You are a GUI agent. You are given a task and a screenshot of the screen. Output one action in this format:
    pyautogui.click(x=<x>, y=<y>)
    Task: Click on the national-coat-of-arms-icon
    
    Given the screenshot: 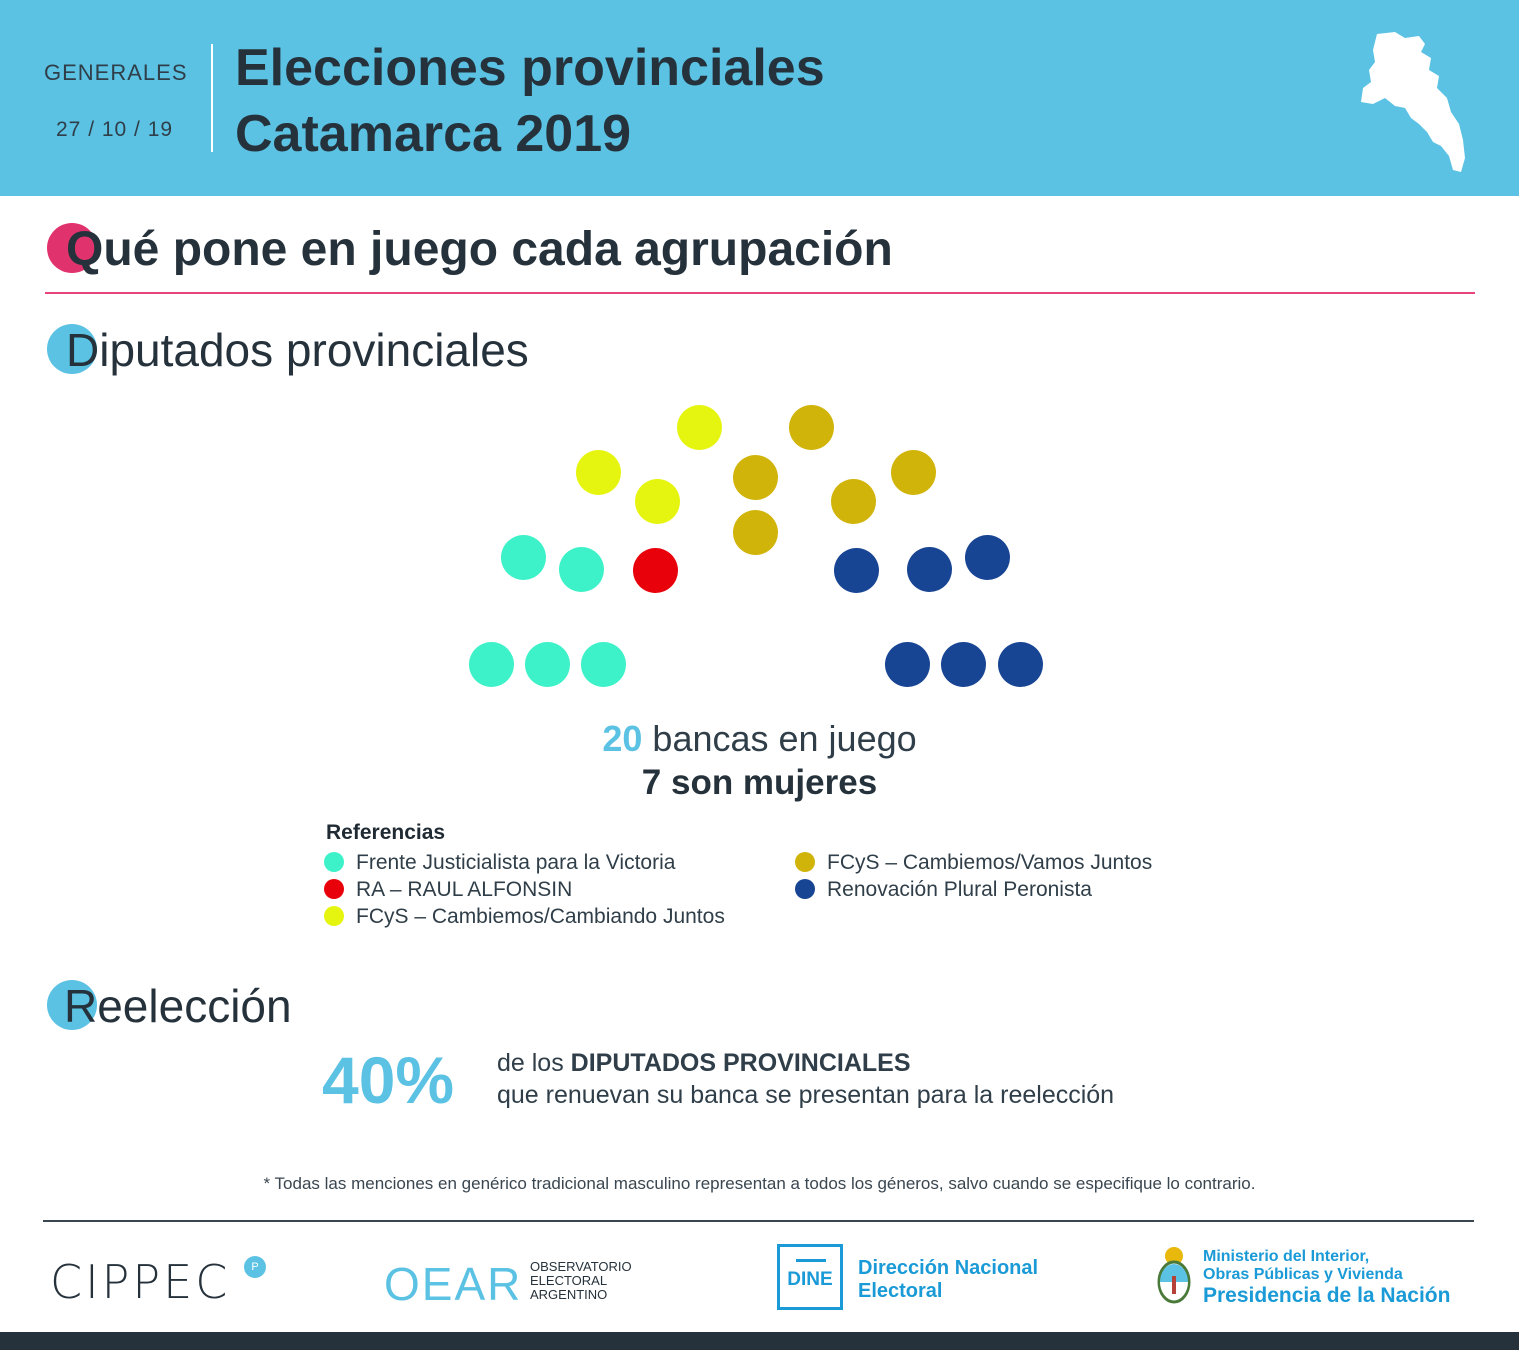 What is the action you would take?
    pyautogui.click(x=1174, y=1275)
    